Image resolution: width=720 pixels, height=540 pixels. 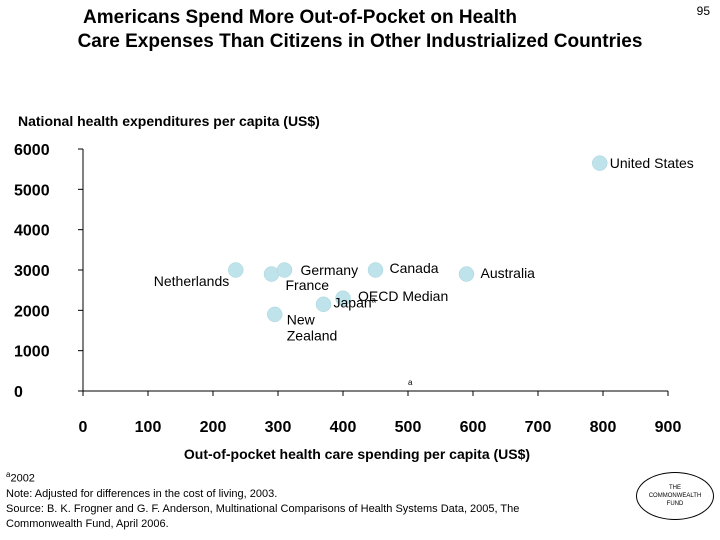 What do you see at coordinates (703, 11) in the screenshot?
I see `page-number: 95` at bounding box center [703, 11].